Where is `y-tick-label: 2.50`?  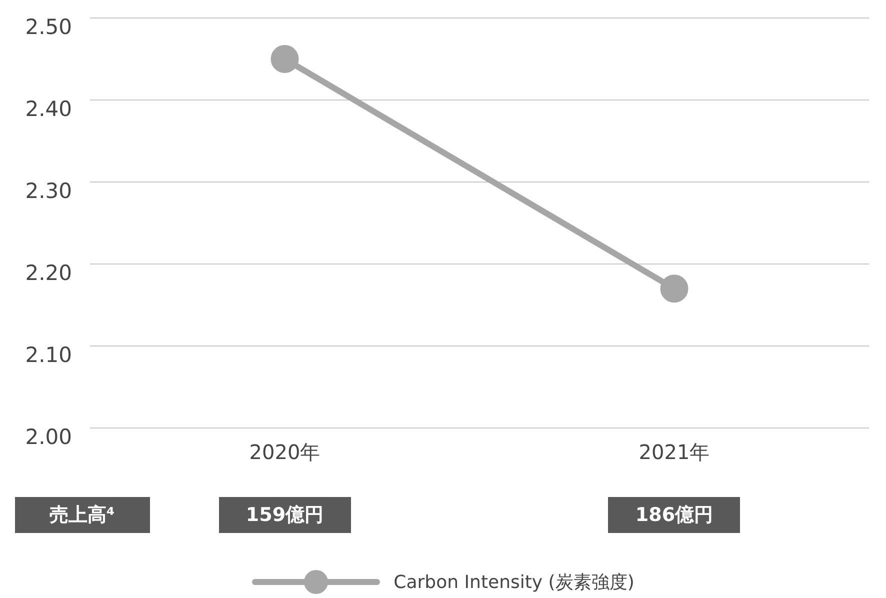
y-tick-label: 2.50 is located at coordinates (48, 26).